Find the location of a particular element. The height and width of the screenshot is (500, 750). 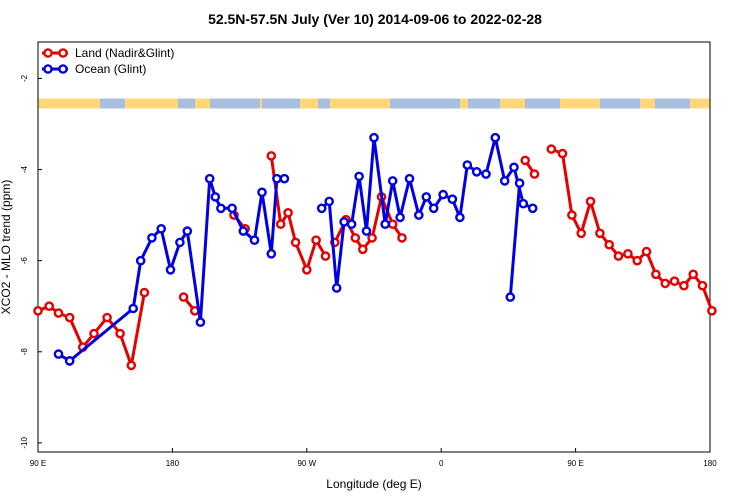

legend: Land (Nadir&Glint) Ocean (Glint) is located at coordinates (108, 61).